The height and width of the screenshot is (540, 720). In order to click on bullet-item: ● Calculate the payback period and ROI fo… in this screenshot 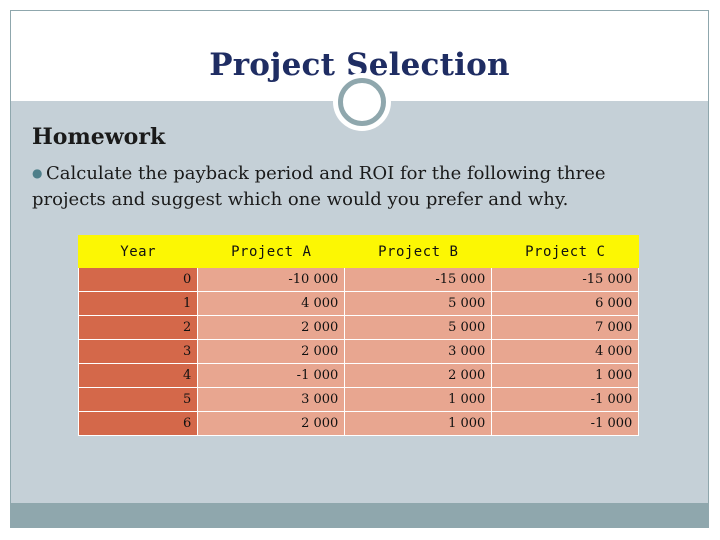, I will do `click(352, 186)`.